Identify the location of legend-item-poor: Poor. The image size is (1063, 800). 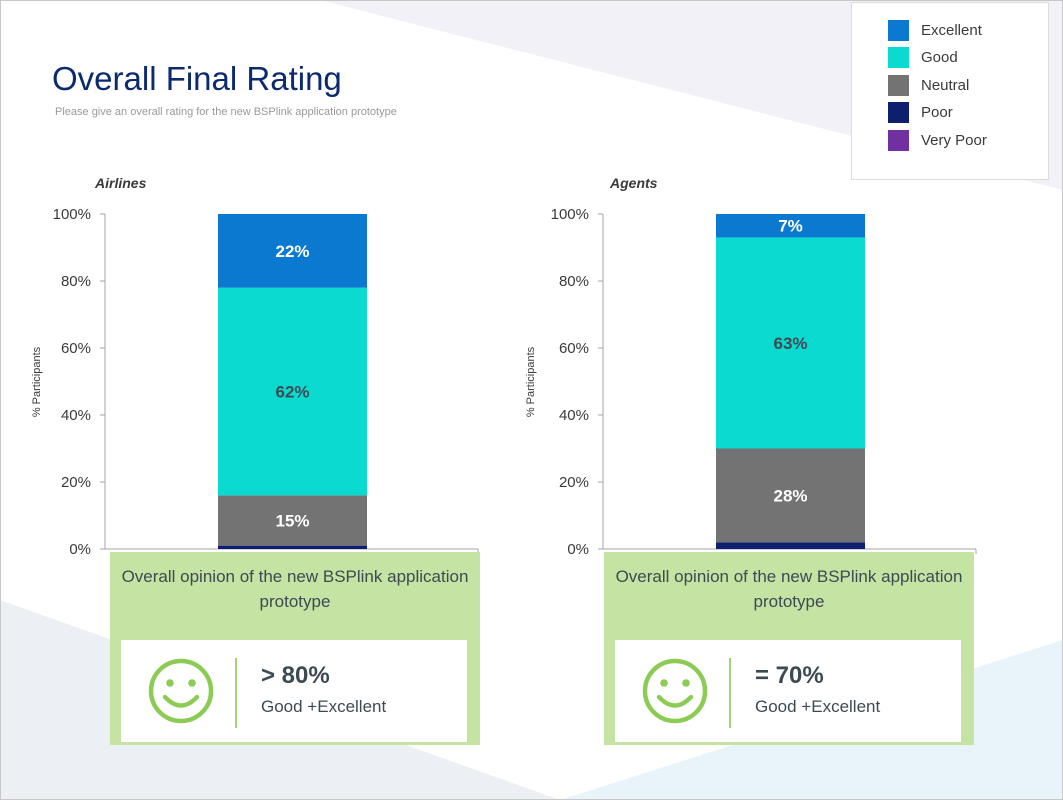
(920, 112).